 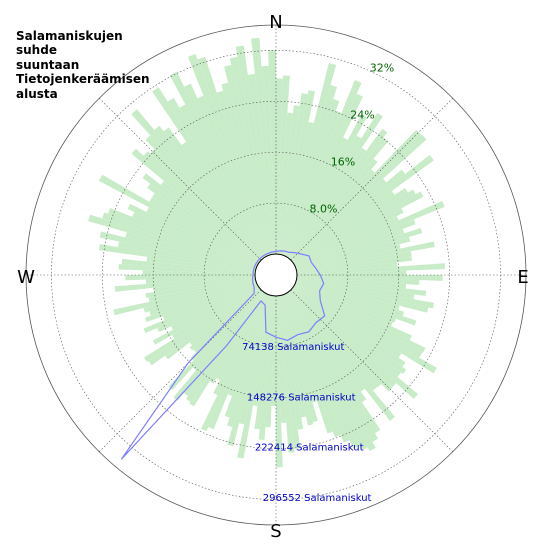 What do you see at coordinates (36, 50) in the screenshot?
I see `title-line: suhde` at bounding box center [36, 50].